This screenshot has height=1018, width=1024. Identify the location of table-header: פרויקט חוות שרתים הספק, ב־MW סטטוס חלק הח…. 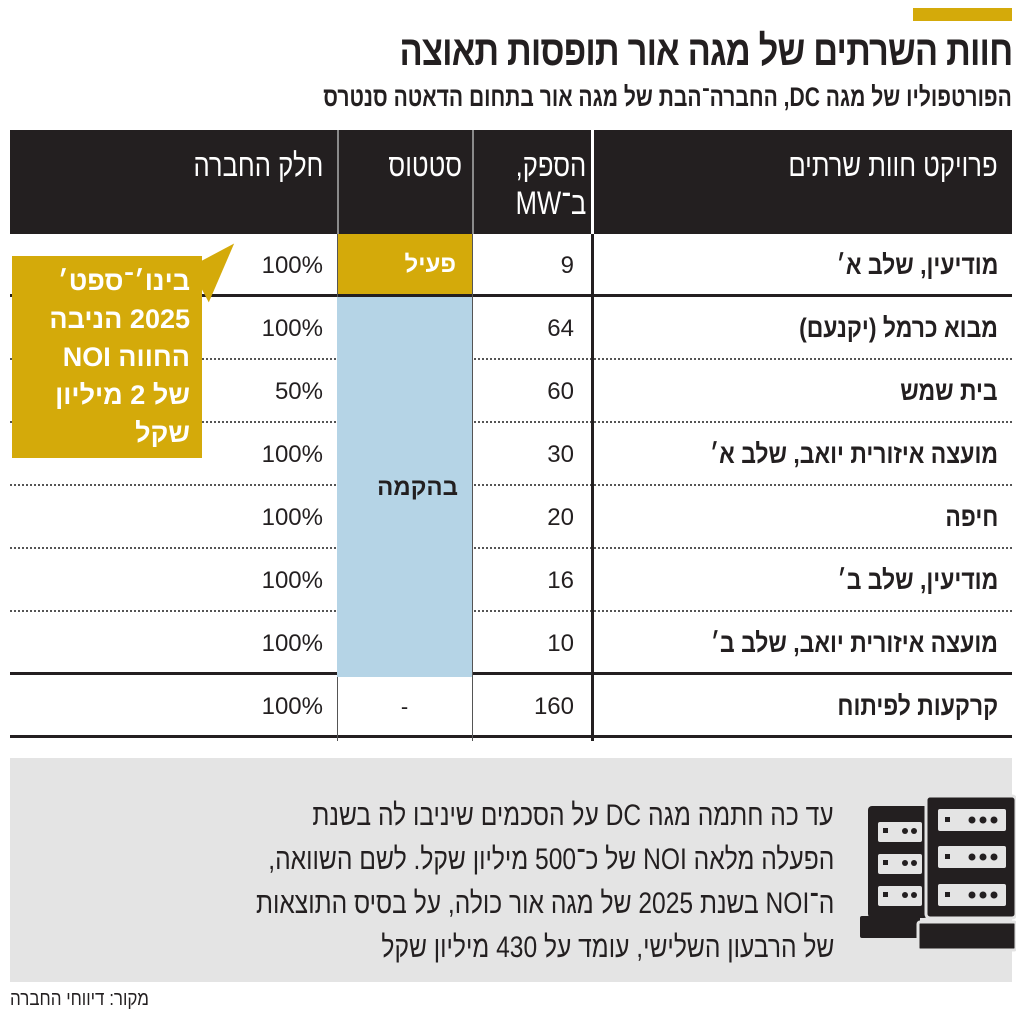
(511, 182).